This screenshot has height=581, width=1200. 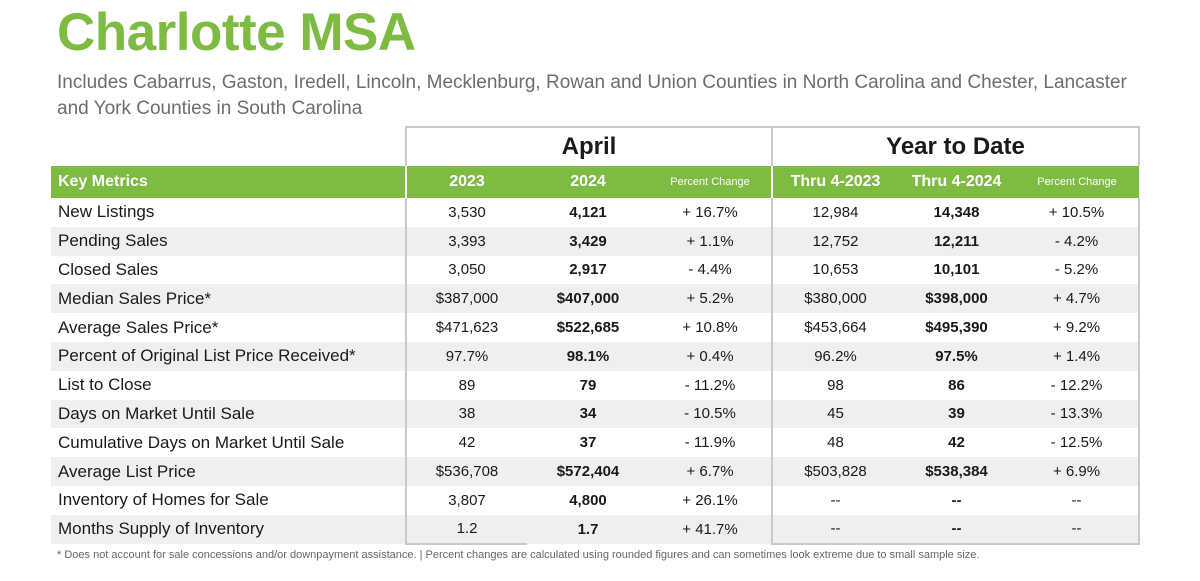 What do you see at coordinates (1078, 385) in the screenshot?
I see `ytd-pct-change: - 12.2%` at bounding box center [1078, 385].